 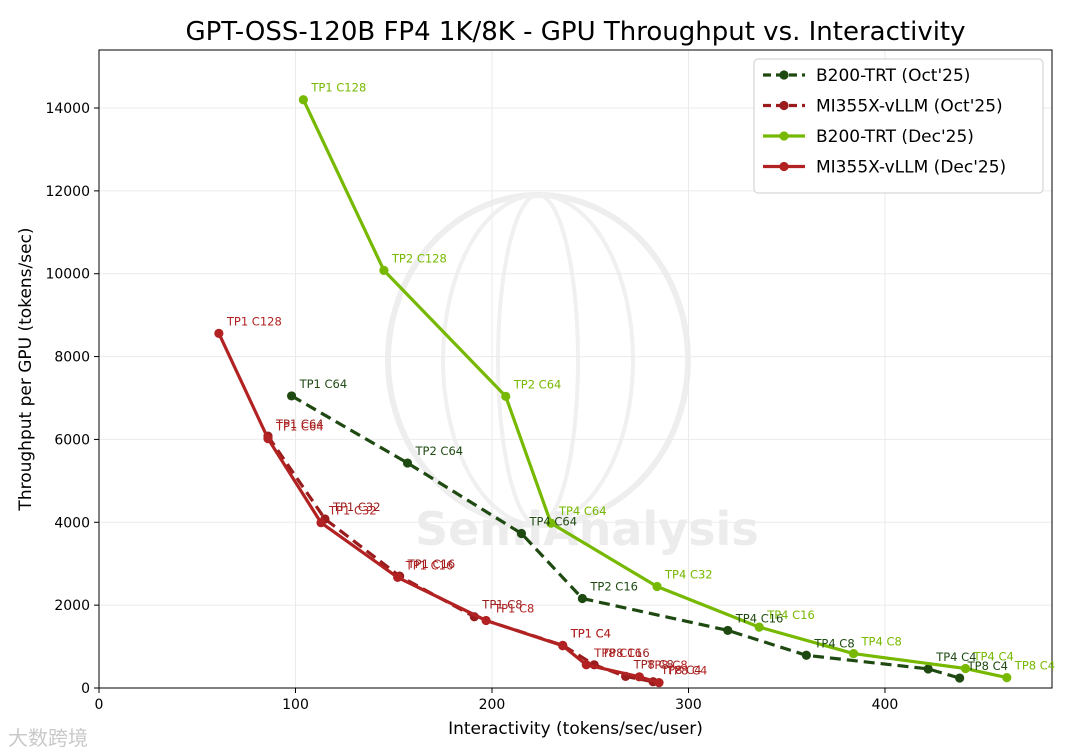 I want to click on x-tick-label: 0, so click(x=99, y=705).